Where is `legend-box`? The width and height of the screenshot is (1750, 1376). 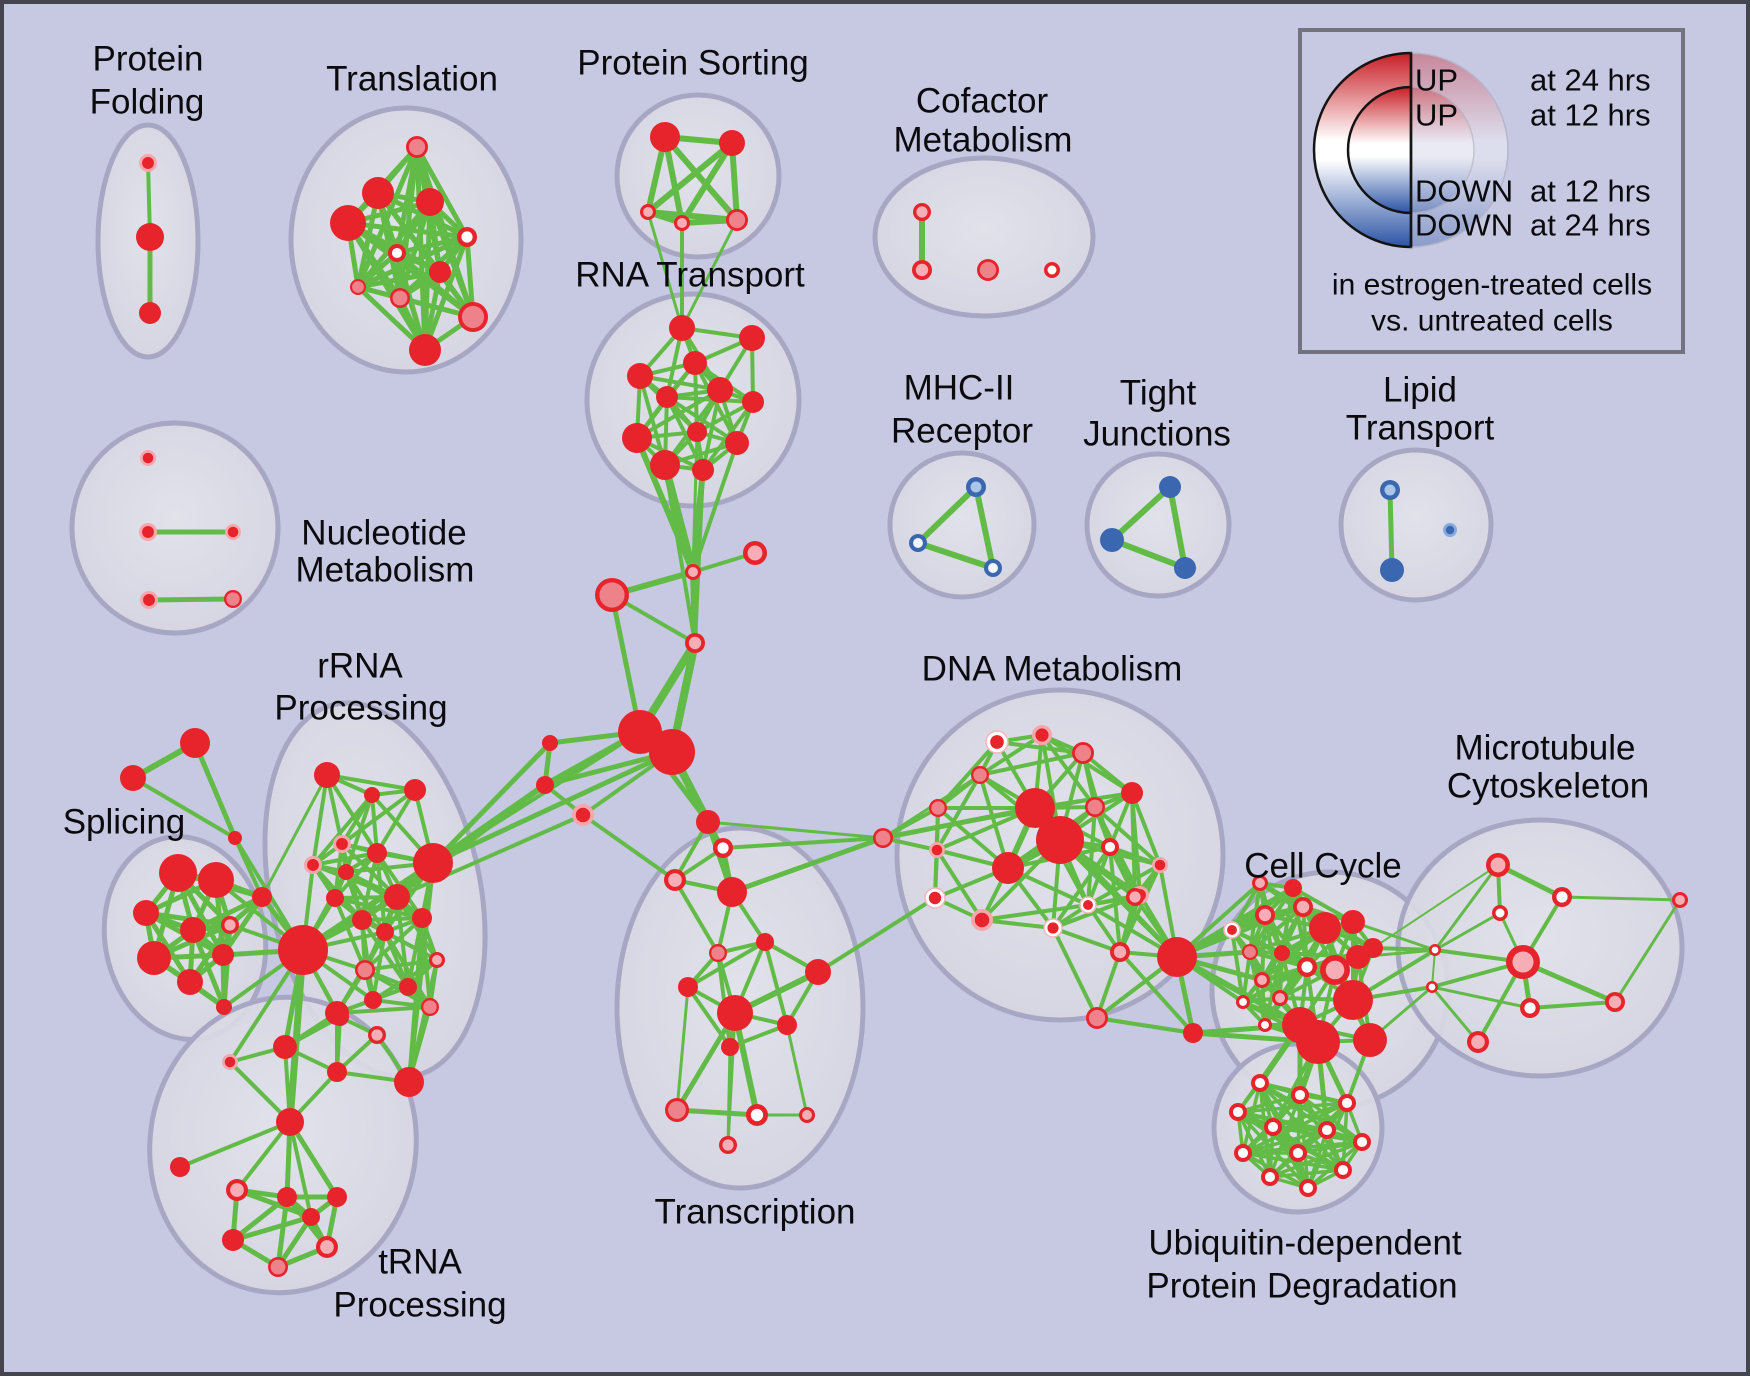 legend-box is located at coordinates (1491, 191).